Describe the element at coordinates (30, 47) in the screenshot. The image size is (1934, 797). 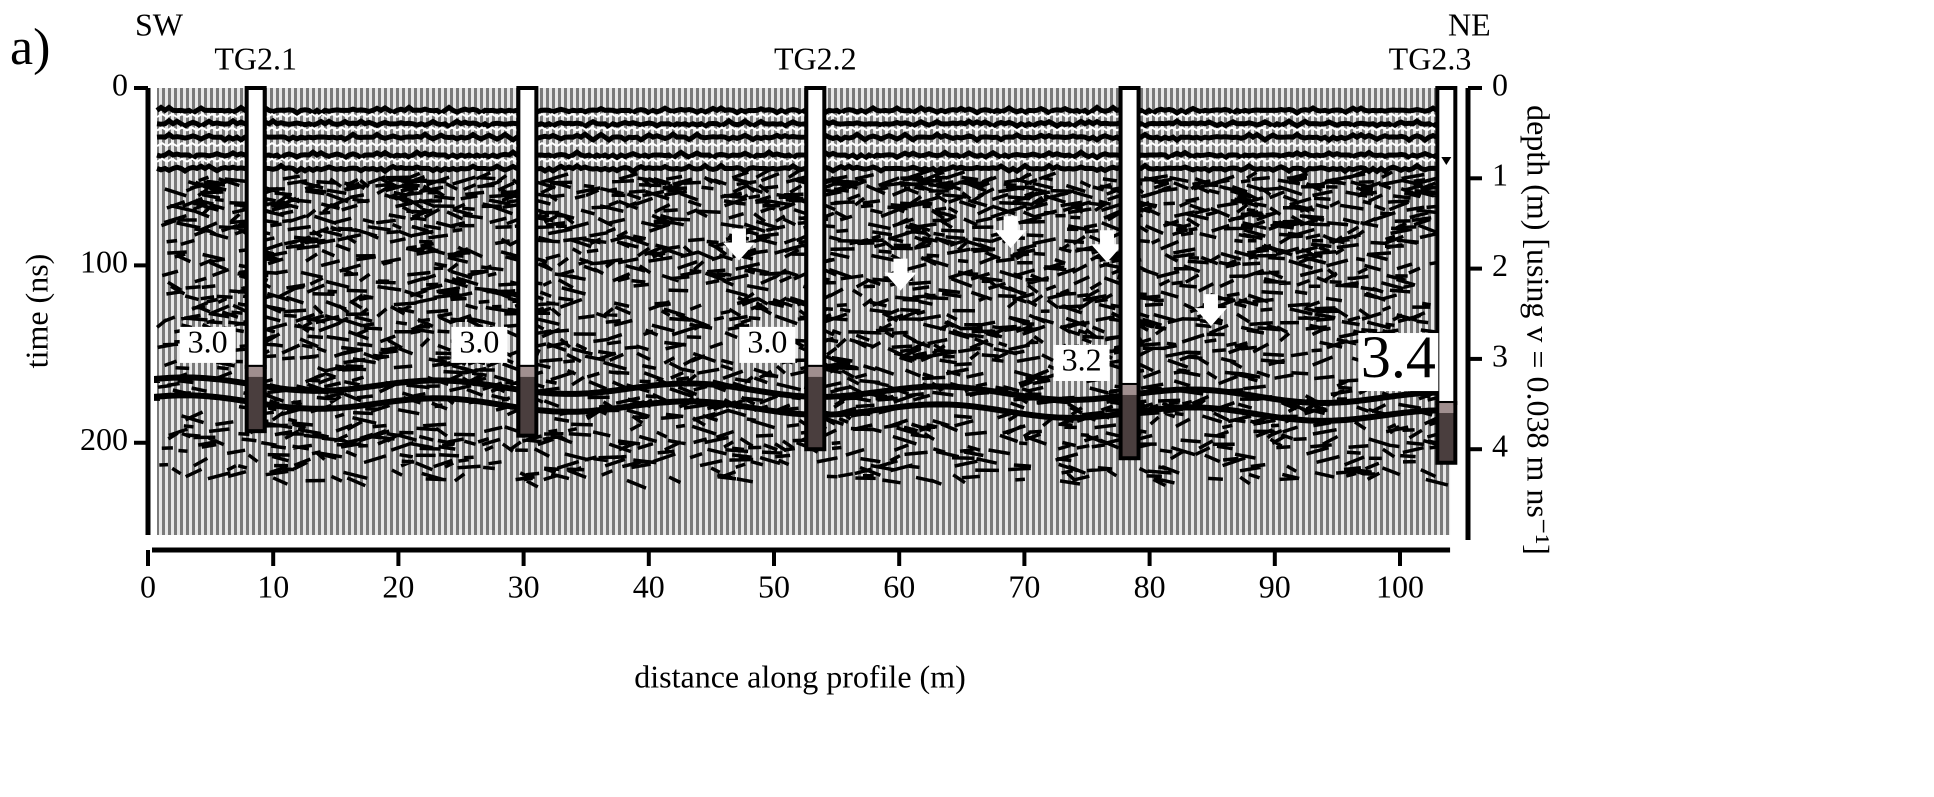
I see `panel-label: a)` at that location.